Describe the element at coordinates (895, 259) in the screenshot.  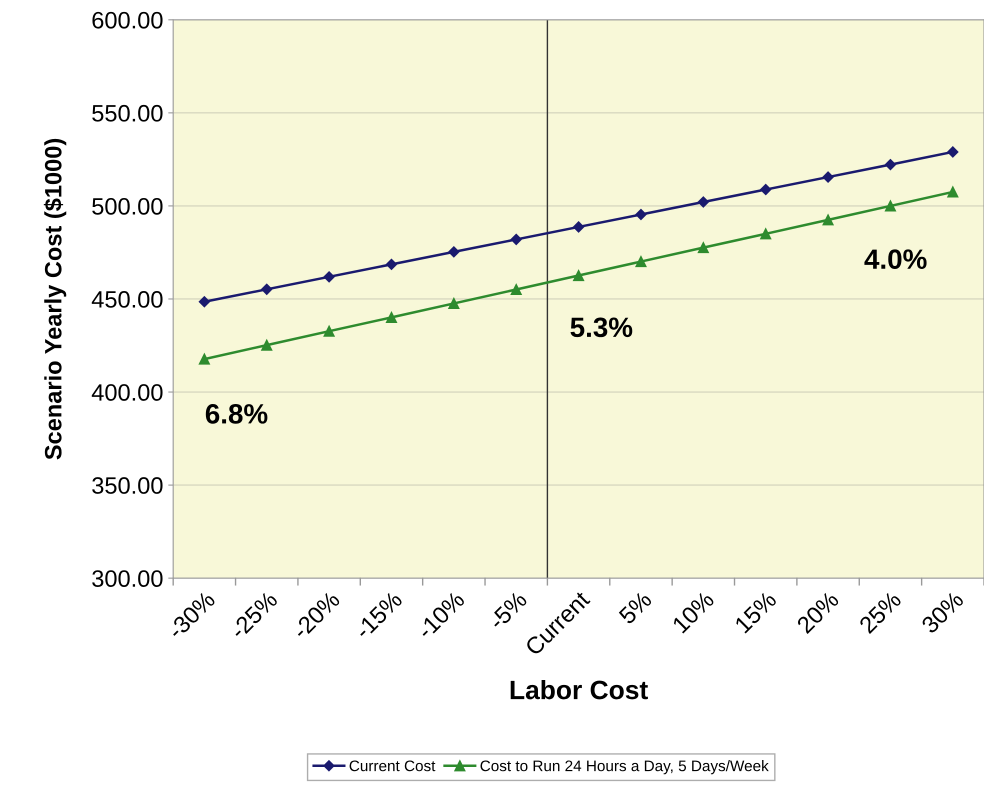
I see `annotation: 4.0%` at that location.